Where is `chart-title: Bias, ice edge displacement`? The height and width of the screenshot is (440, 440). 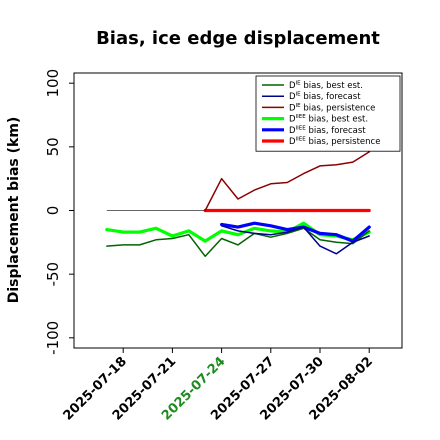 chart-title: Bias, ice edge displacement is located at coordinates (238, 38).